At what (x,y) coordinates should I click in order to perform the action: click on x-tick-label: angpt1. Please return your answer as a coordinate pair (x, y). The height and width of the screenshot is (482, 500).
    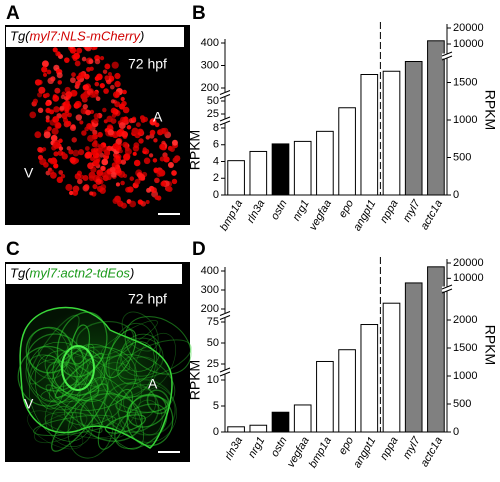
    Looking at the image, I should click on (364, 215).